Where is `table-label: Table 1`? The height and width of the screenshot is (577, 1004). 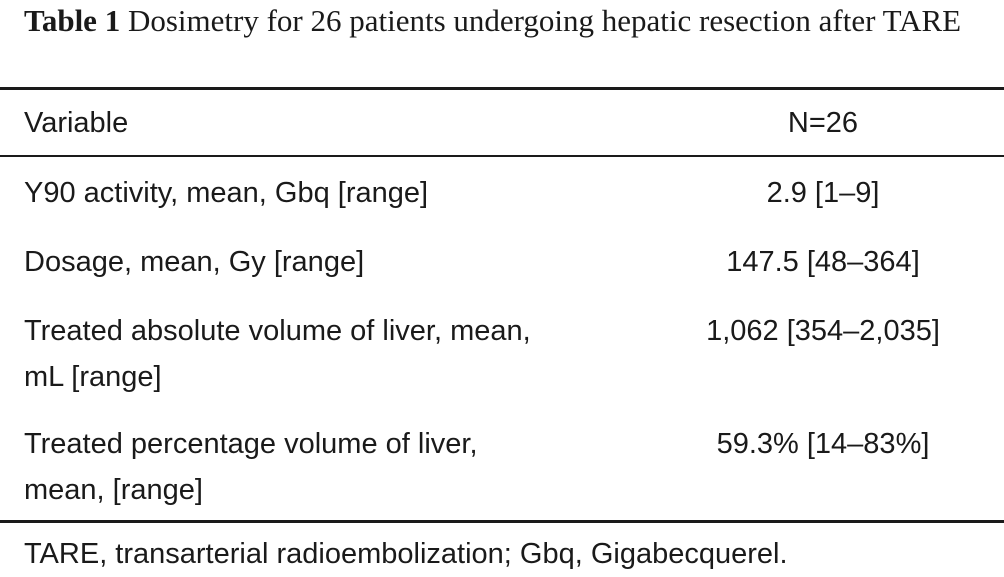
table-label: Table 1 is located at coordinates (72, 20).